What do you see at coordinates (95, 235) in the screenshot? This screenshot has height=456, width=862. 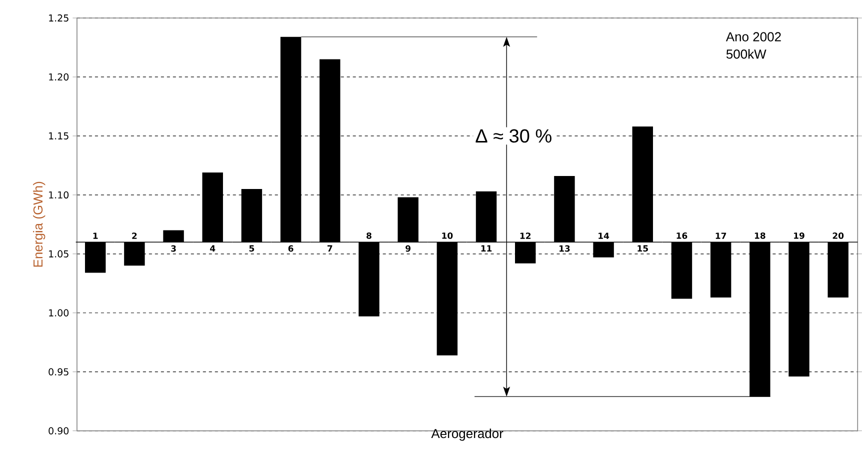 I see `x-tick-label: 1` at bounding box center [95, 235].